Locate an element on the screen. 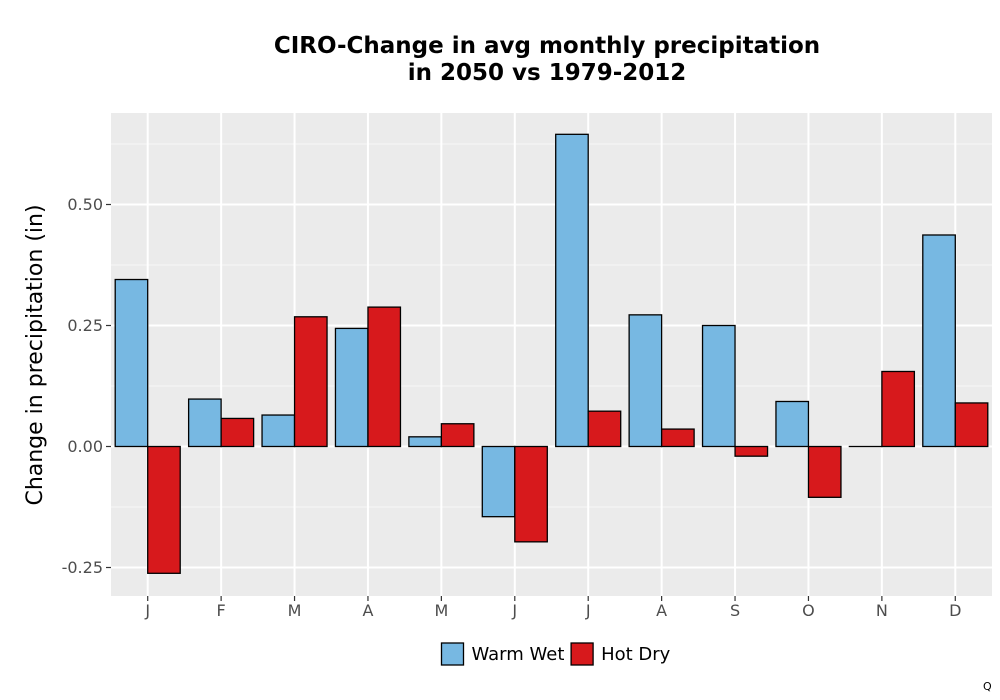  y-axis: -0.25 0.00 0.25 0.50 is located at coordinates (86, 386).